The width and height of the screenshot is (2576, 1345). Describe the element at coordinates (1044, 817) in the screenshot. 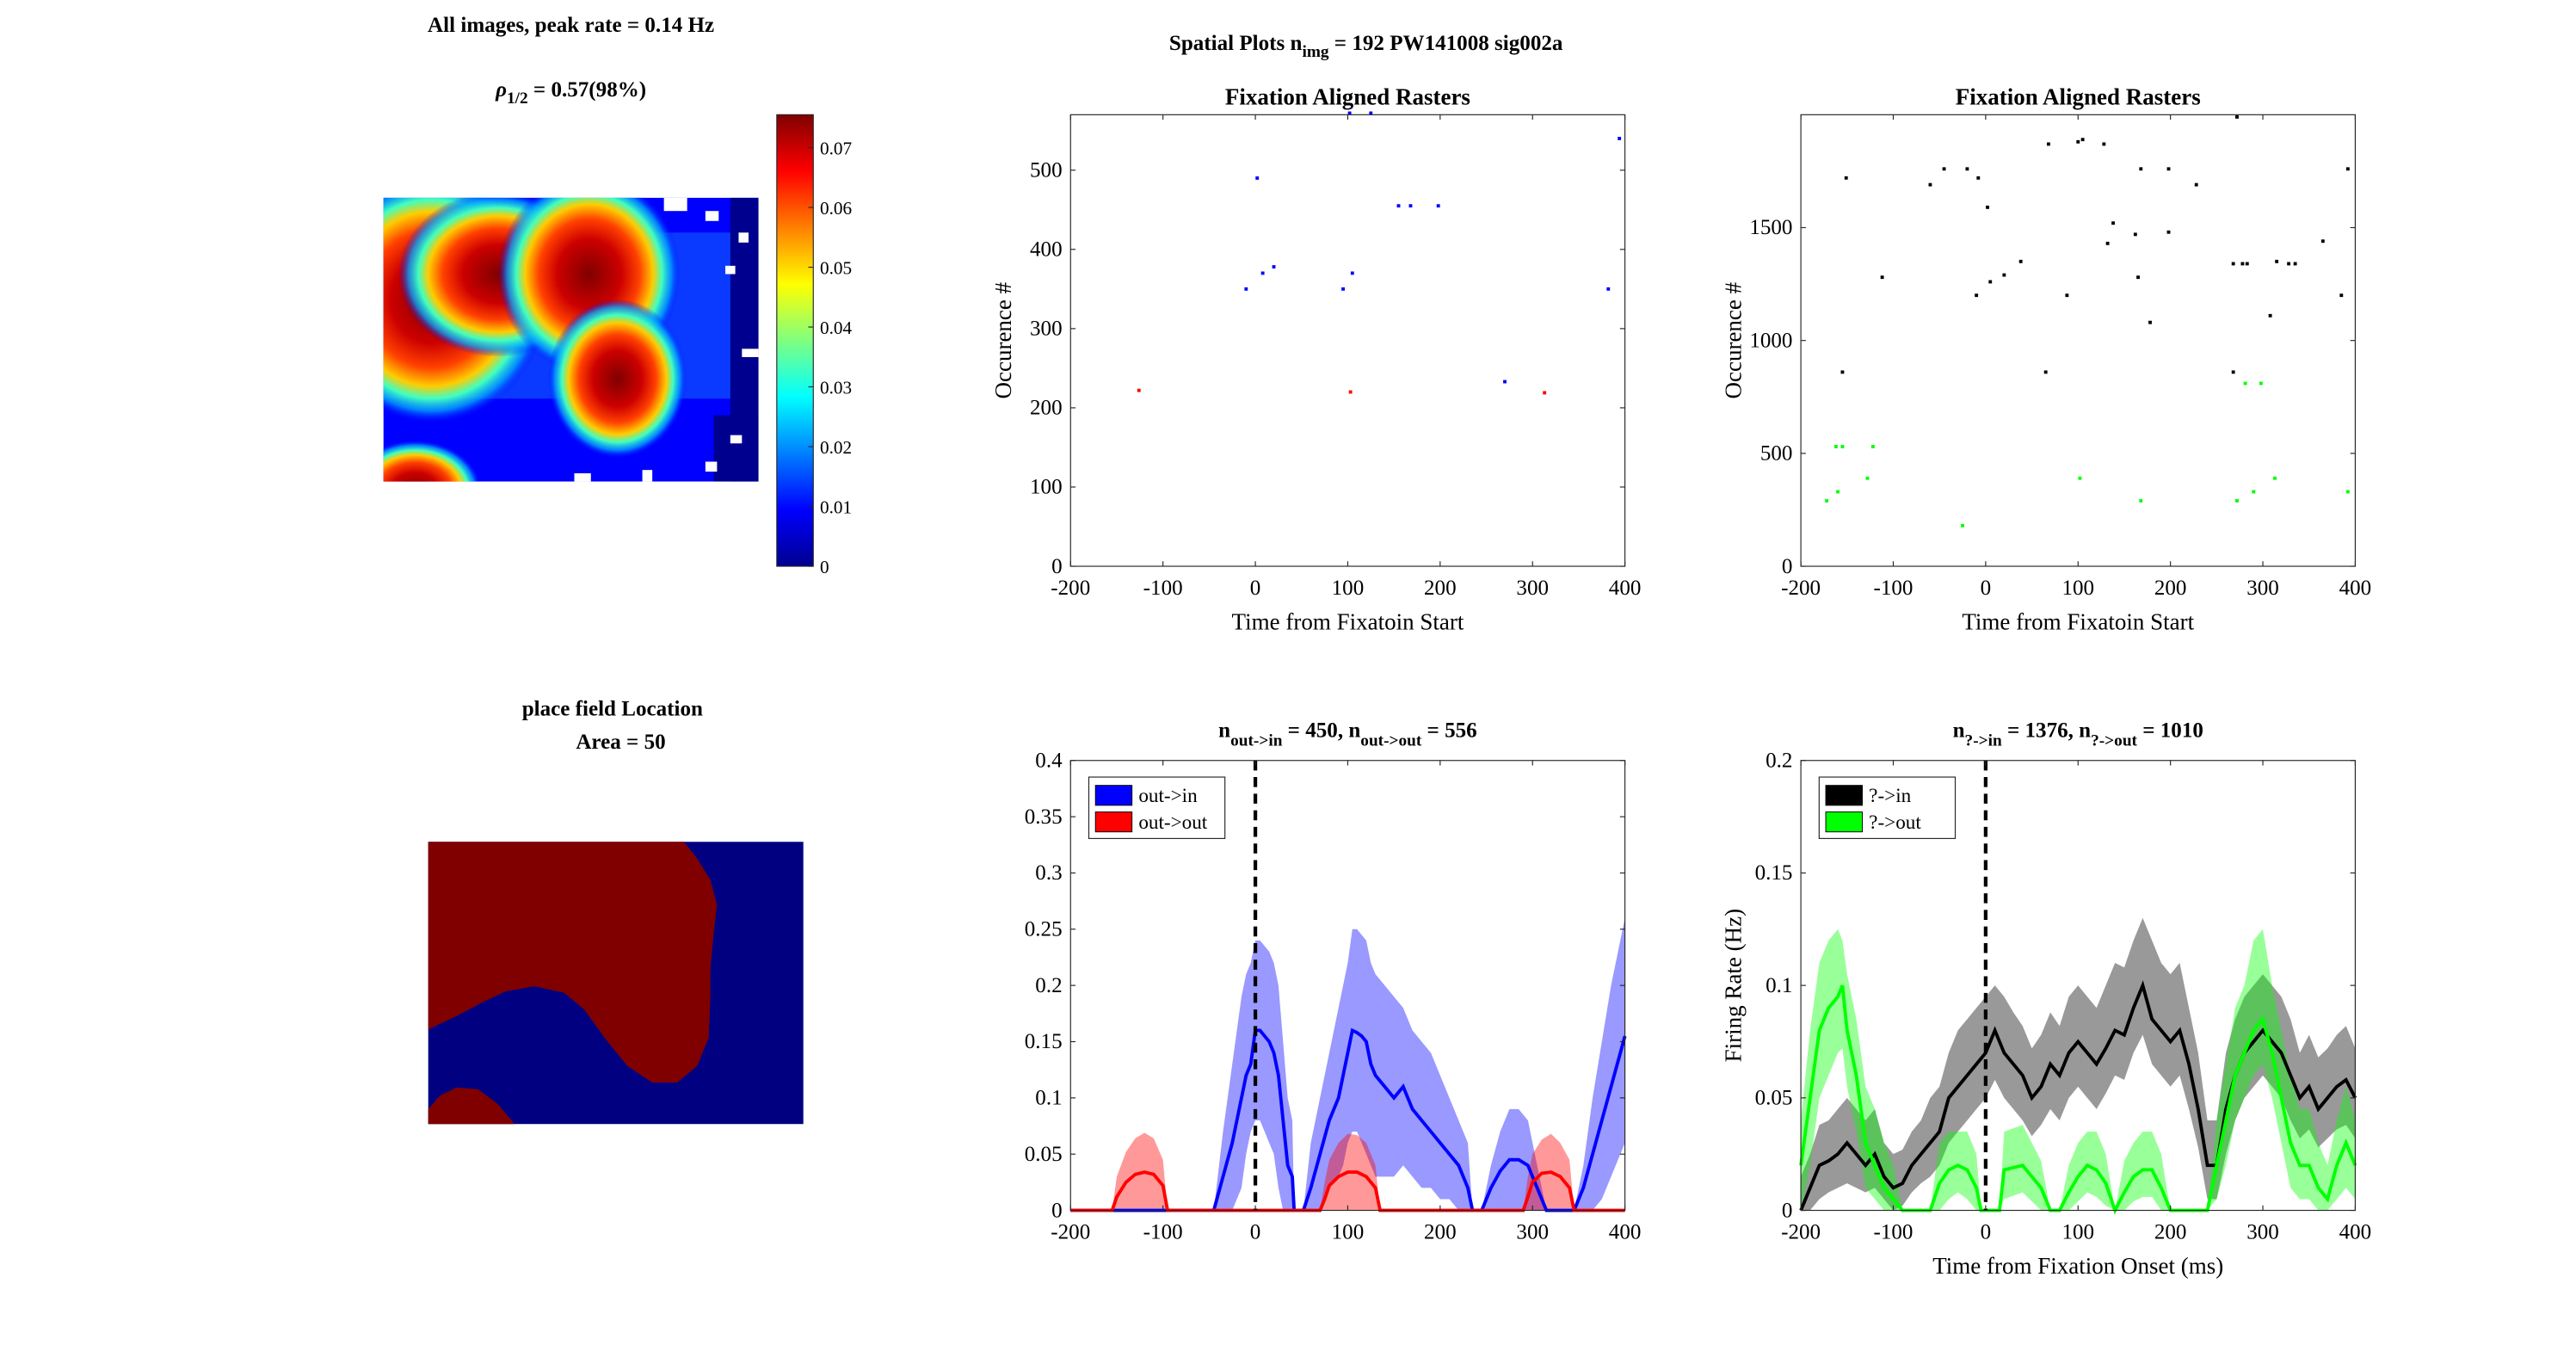

I see `y-tick-label: 0.35` at that location.